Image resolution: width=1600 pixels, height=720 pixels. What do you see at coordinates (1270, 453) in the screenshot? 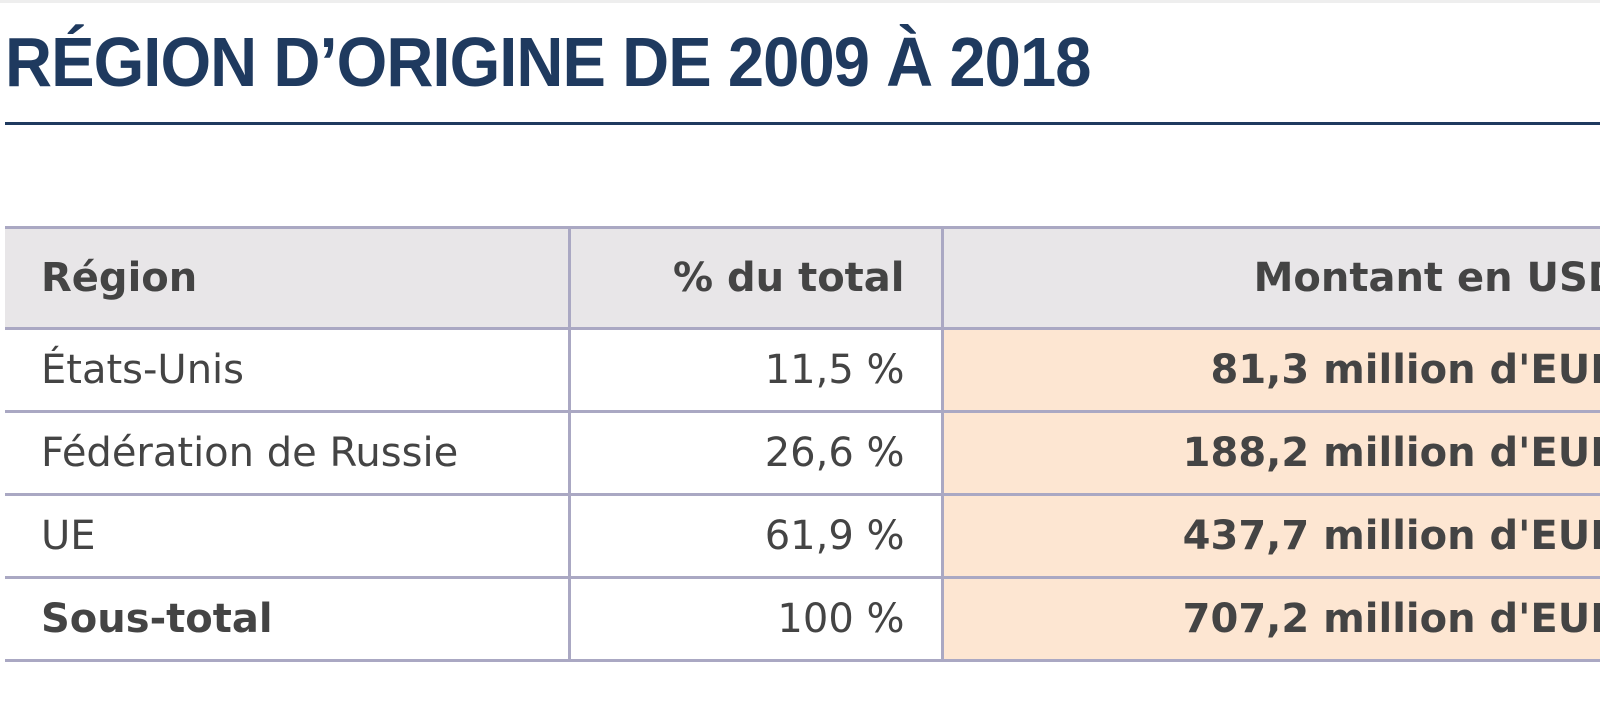
I see `table-cell: 188,2 million d'EUR` at bounding box center [1270, 453].